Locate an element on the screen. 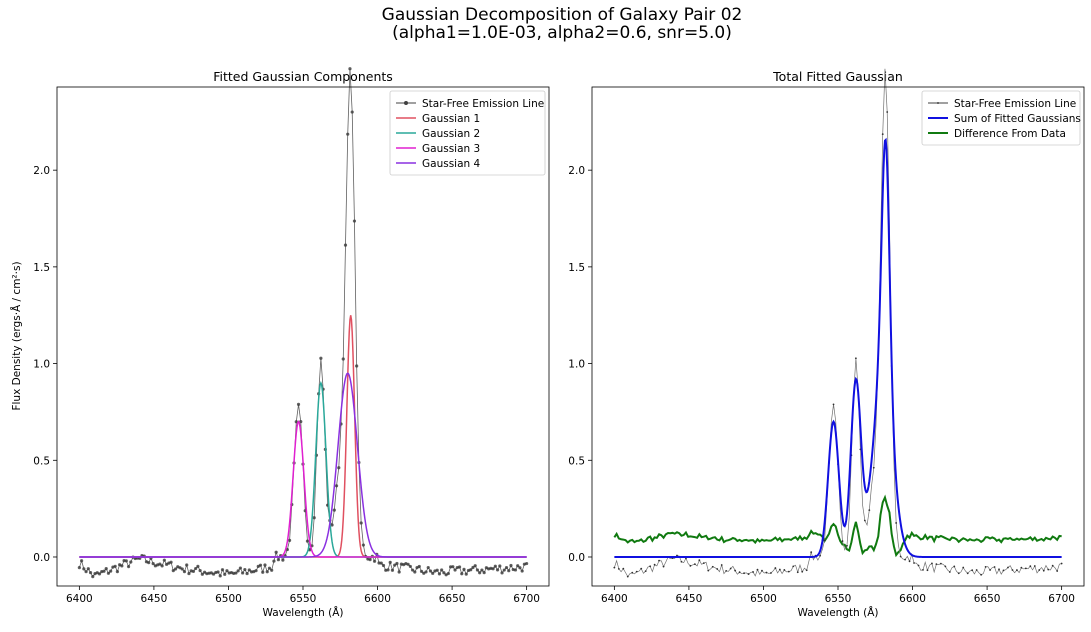 This screenshot has height=632, width=1091. left-legend-label: Gaussian 4 is located at coordinates (451, 164).